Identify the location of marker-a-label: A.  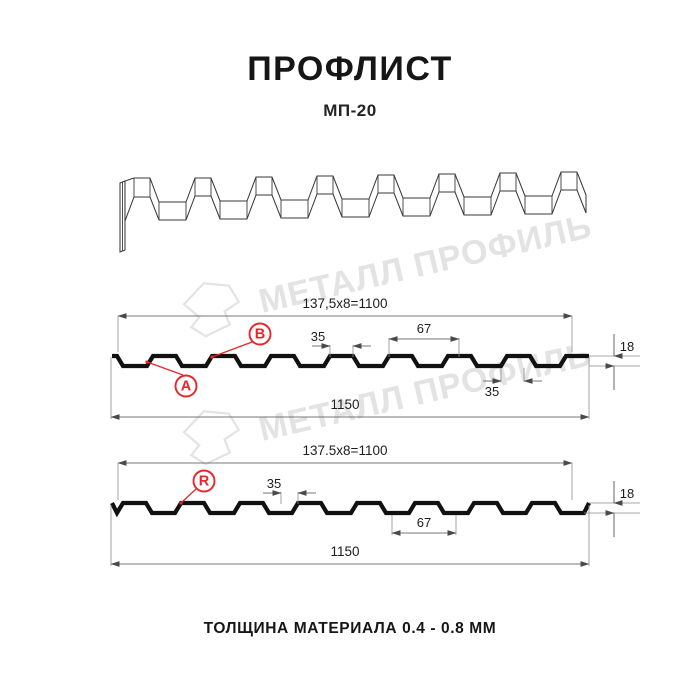
(186, 387).